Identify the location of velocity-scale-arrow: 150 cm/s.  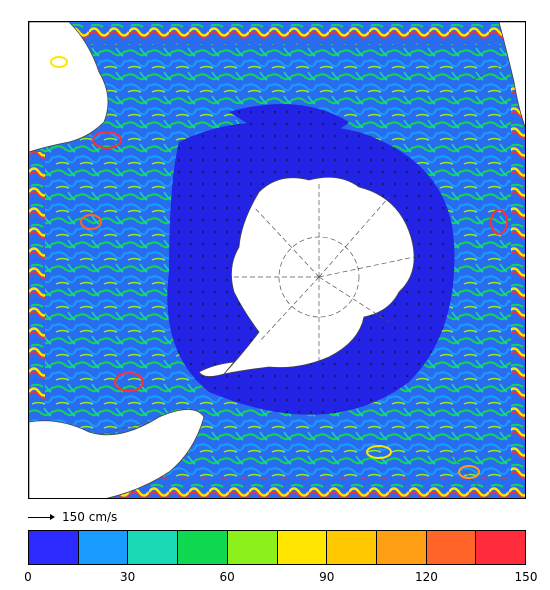
(88, 518).